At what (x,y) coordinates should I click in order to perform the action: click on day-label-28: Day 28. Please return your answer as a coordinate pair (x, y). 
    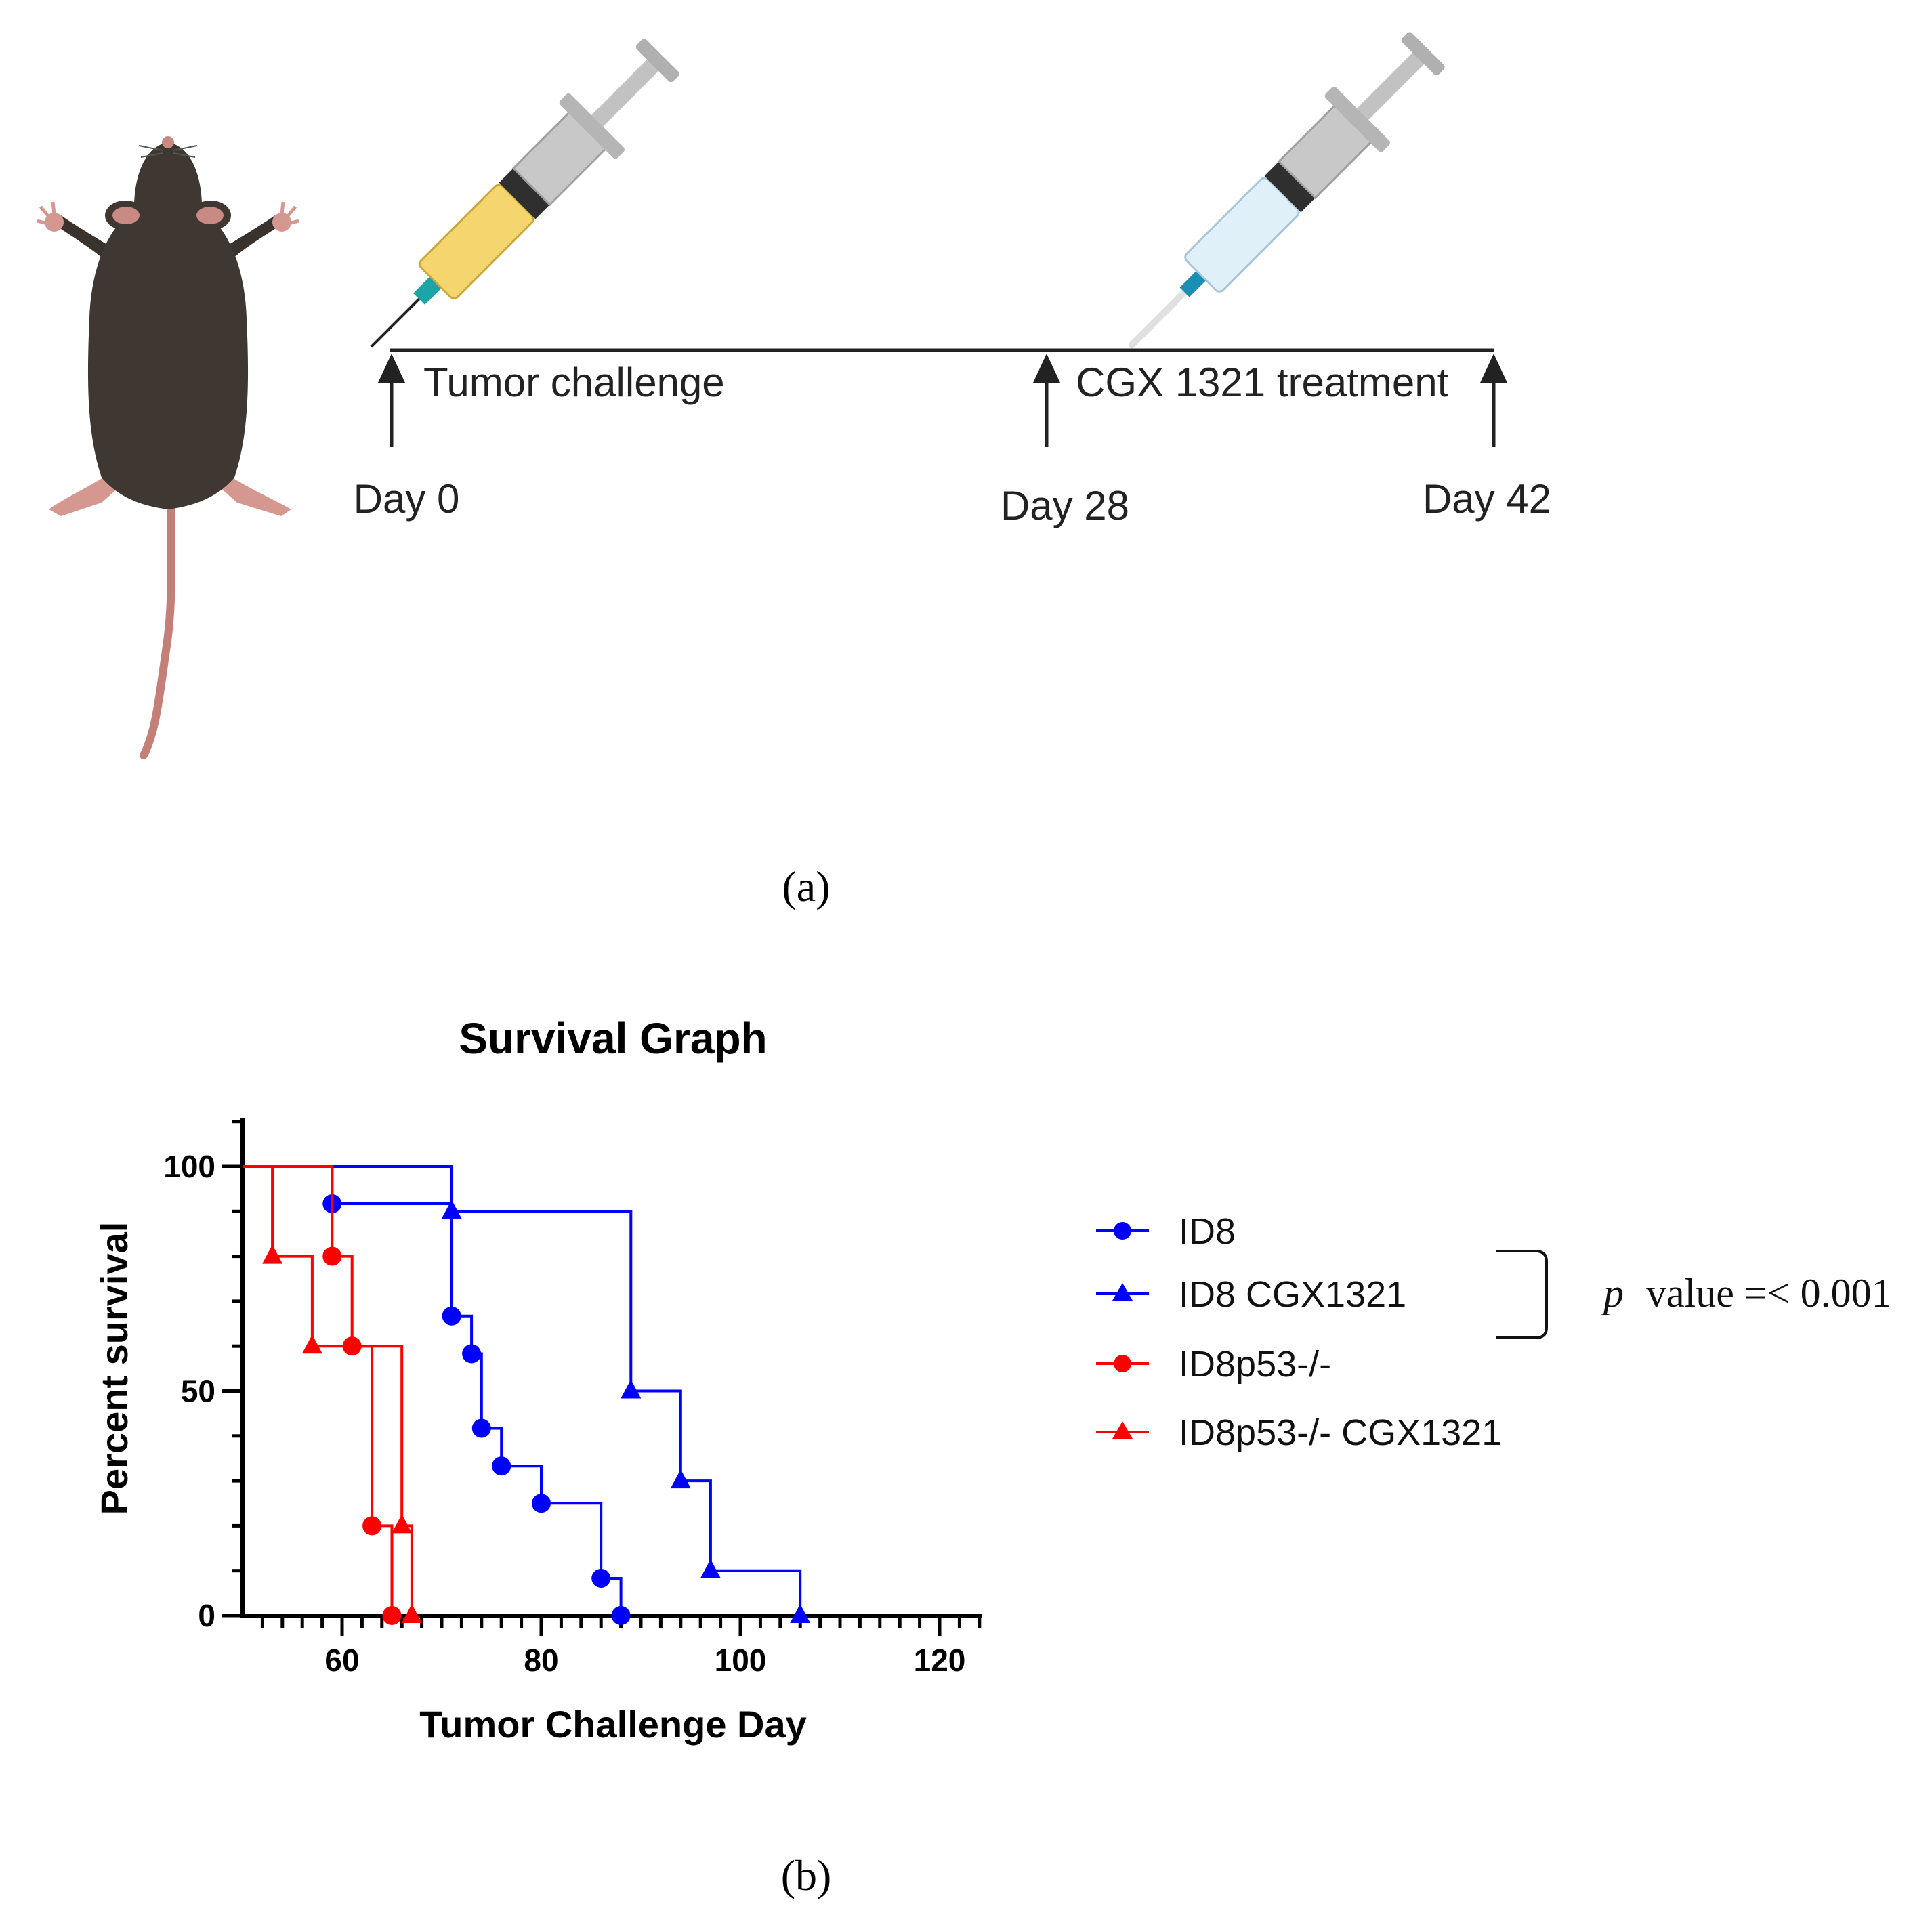
    Looking at the image, I should click on (1065, 505).